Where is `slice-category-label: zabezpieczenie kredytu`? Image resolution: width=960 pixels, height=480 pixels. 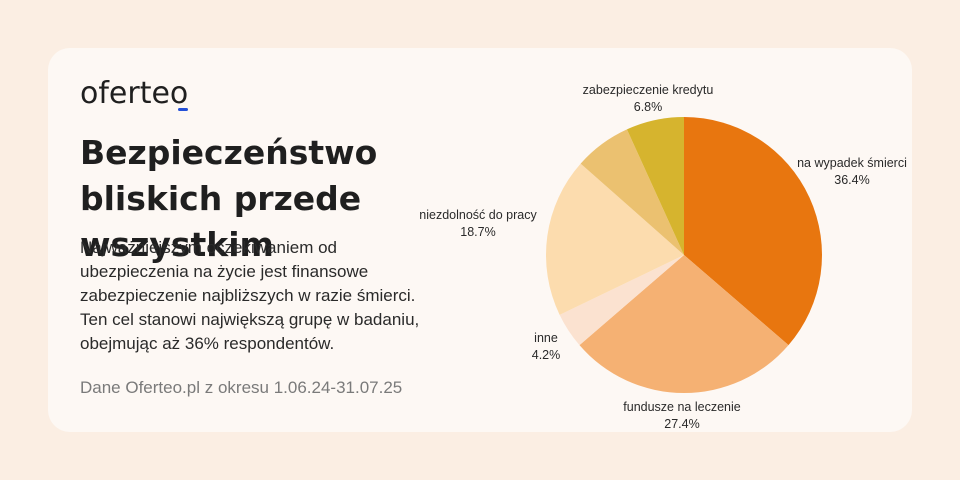
slice-category-label: zabezpieczenie kredytu is located at coordinates (648, 90).